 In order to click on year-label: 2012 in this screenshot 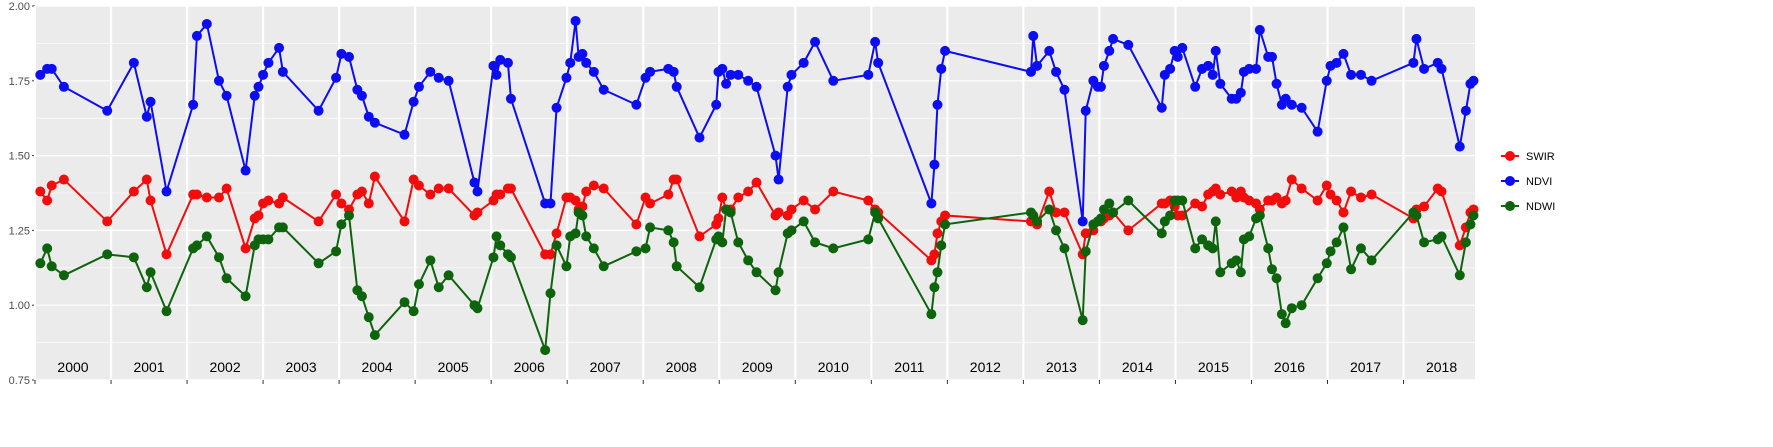, I will do `click(985, 367)`.